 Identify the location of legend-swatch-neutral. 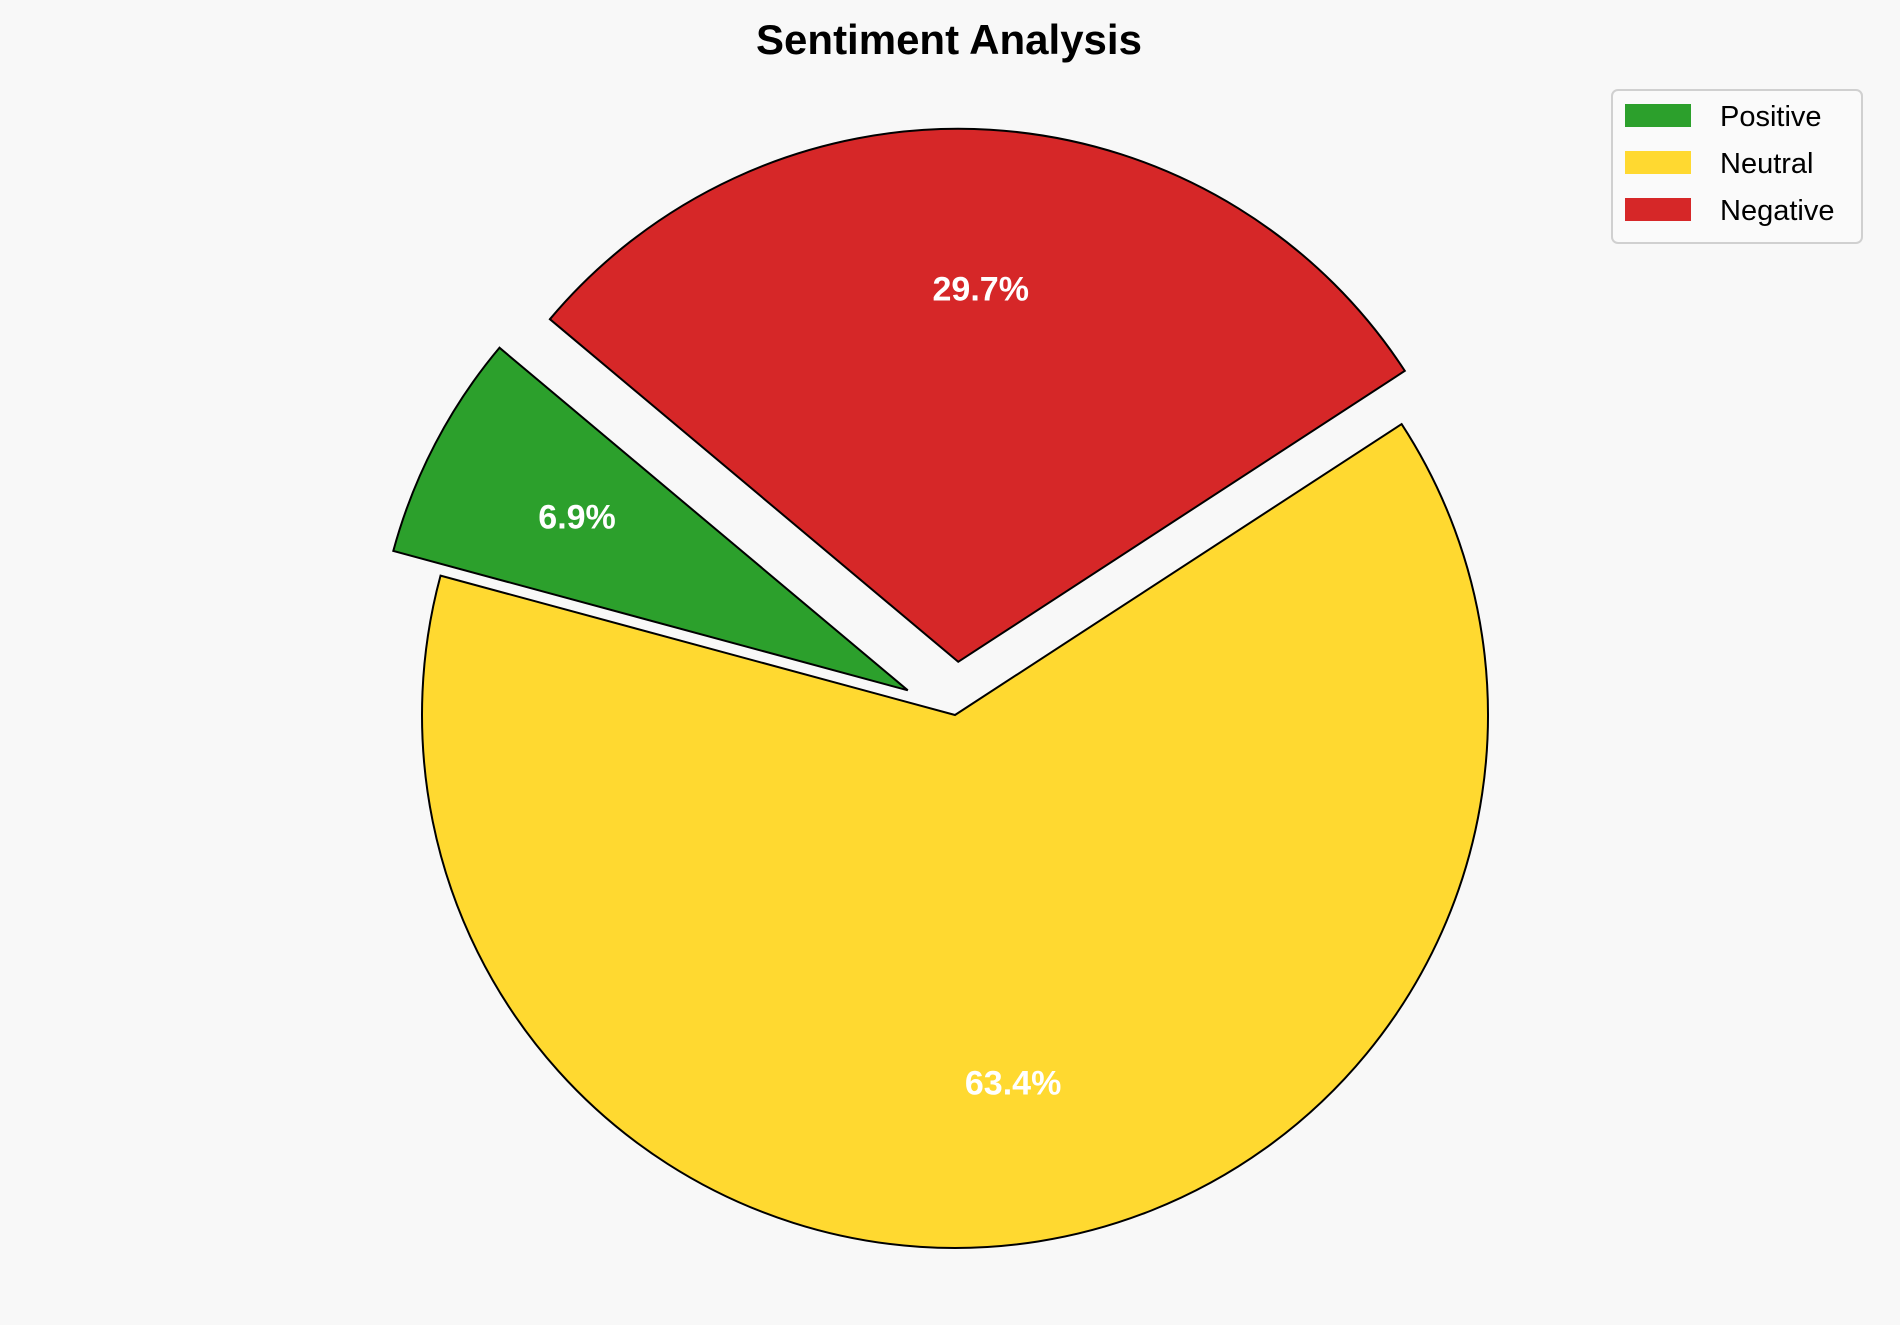
(1658, 162).